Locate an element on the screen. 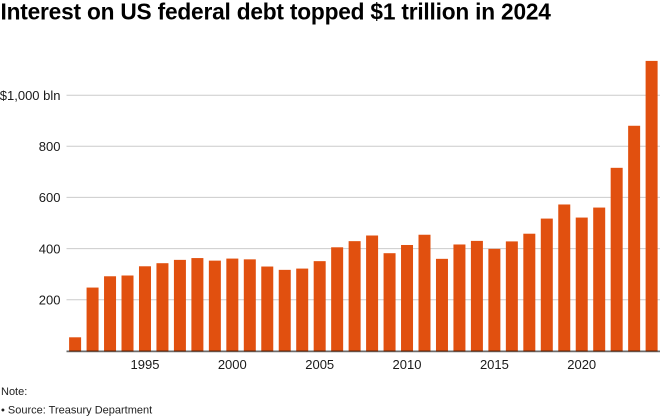 This screenshot has width=660, height=419. svg-text: 2000 is located at coordinates (232, 364).